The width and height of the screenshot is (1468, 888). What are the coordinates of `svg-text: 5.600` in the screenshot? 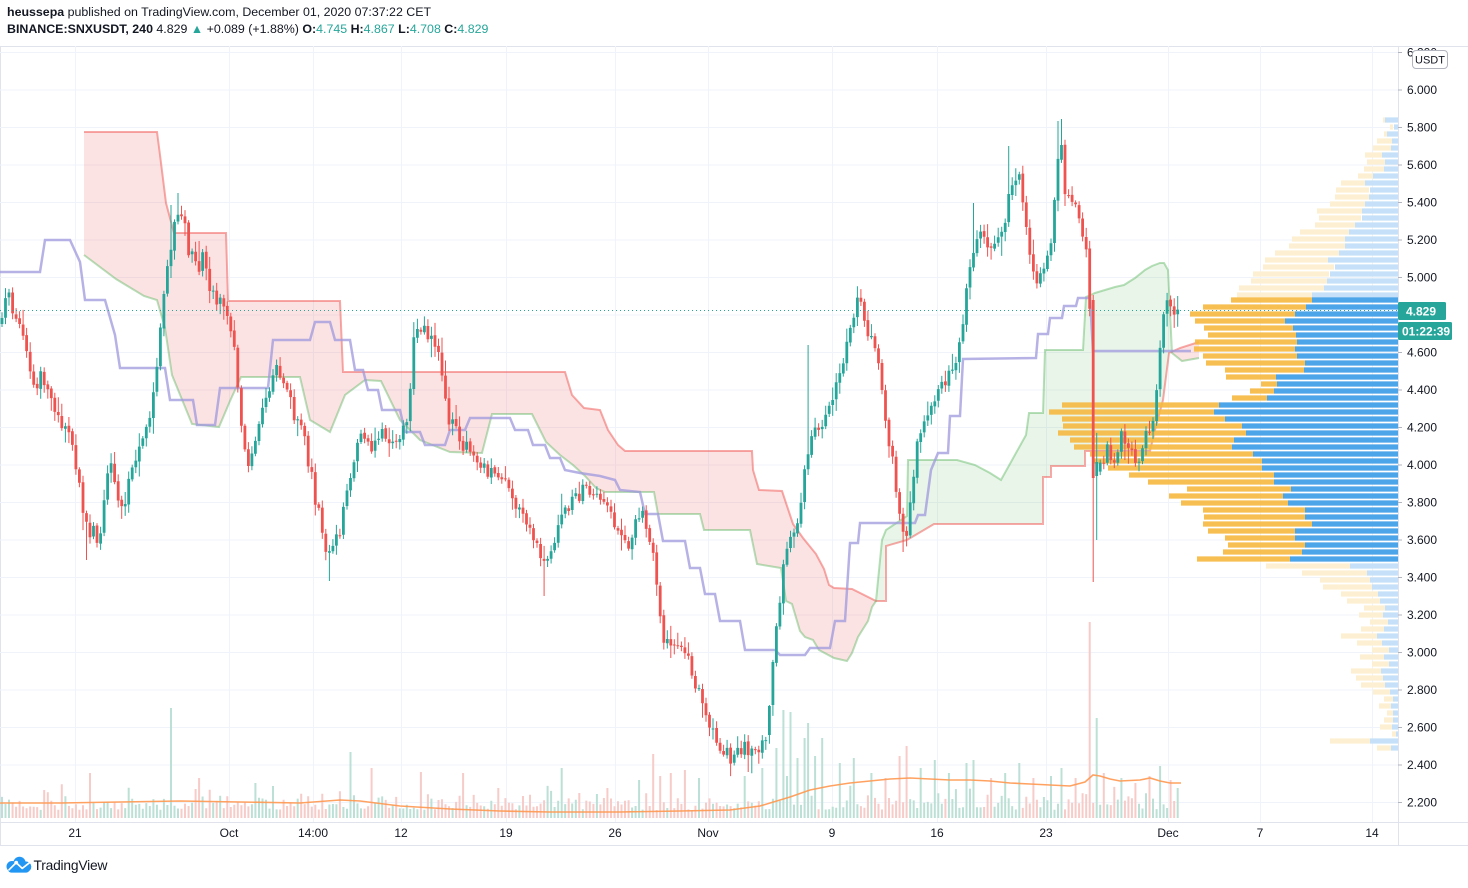 It's located at (1422, 165).